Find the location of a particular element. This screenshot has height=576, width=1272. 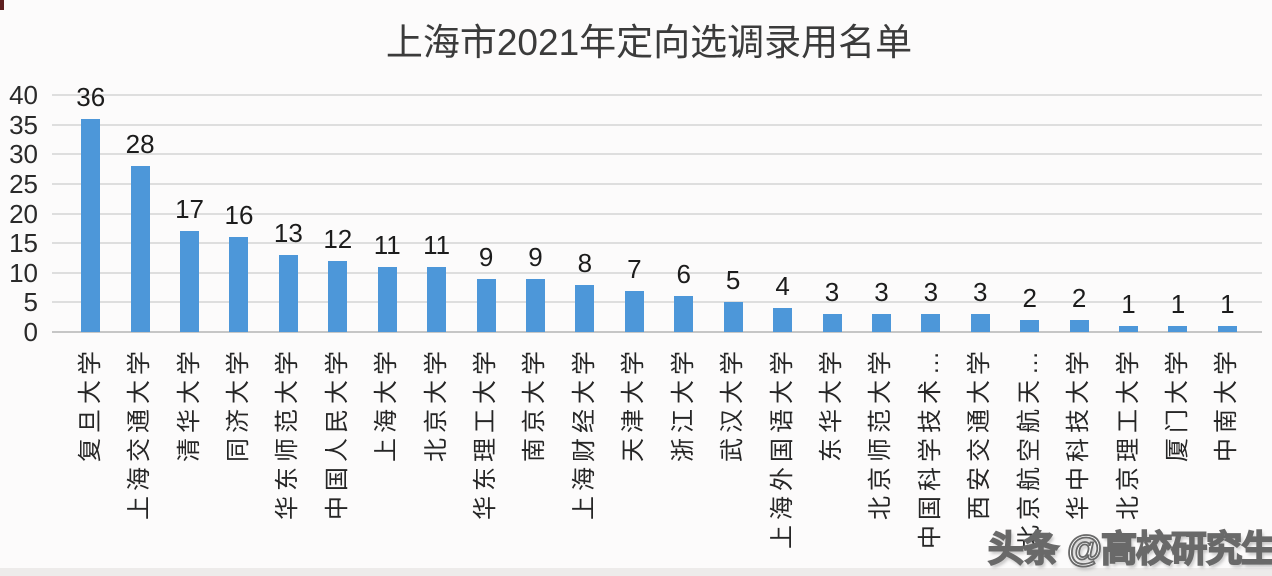

bar-value-label: 6 is located at coordinates (683, 274).